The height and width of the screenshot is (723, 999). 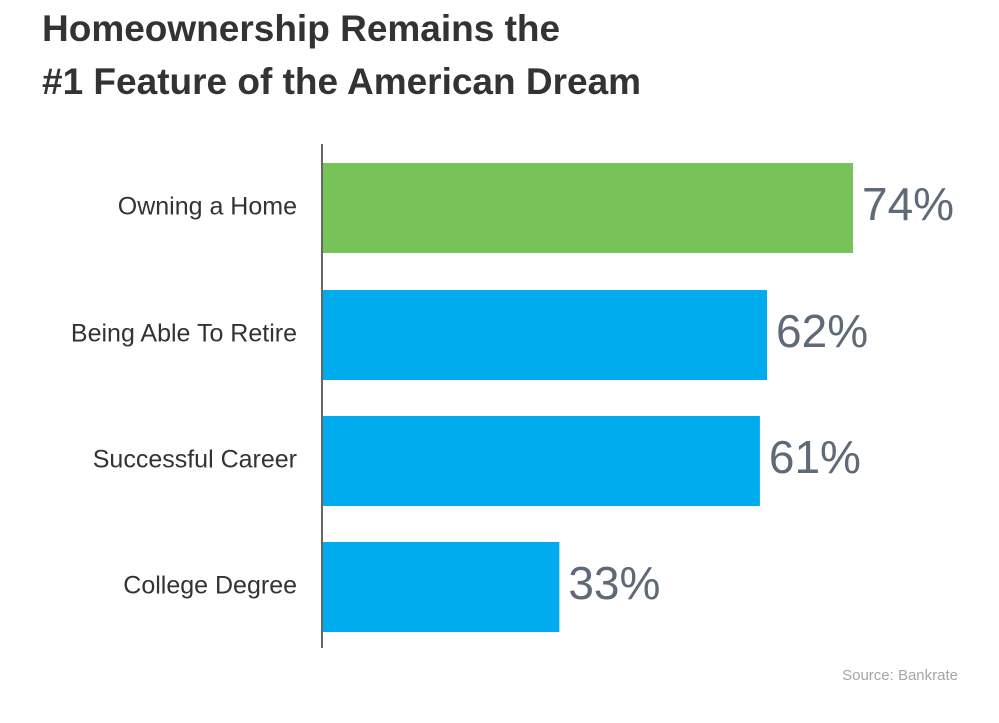 What do you see at coordinates (301, 28) in the screenshot?
I see `chart-title-line-1: Homeownership Remains the` at bounding box center [301, 28].